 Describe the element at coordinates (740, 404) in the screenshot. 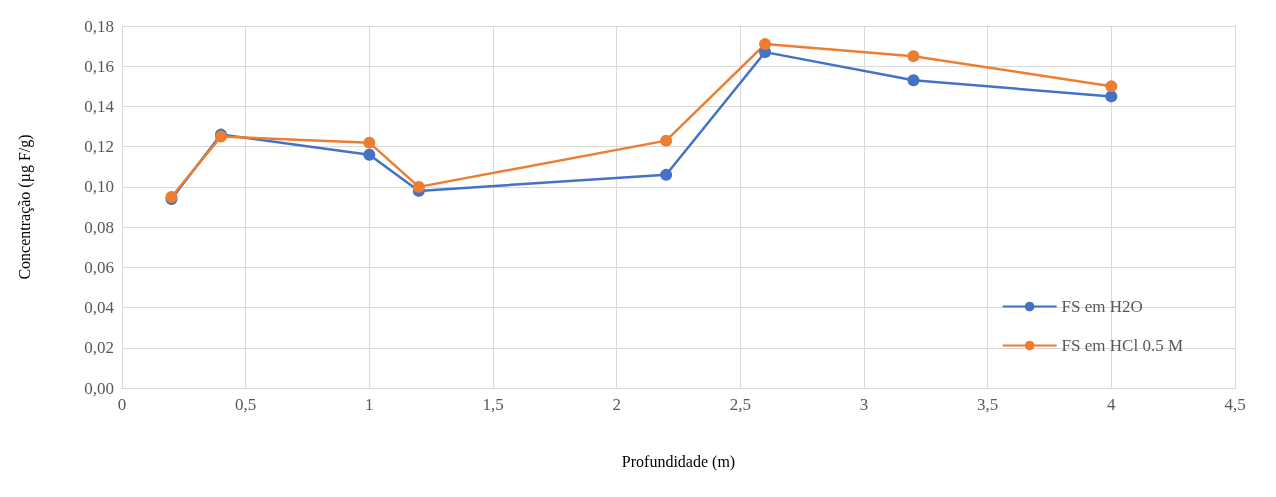

I see `x-tick-label: 2,5` at that location.